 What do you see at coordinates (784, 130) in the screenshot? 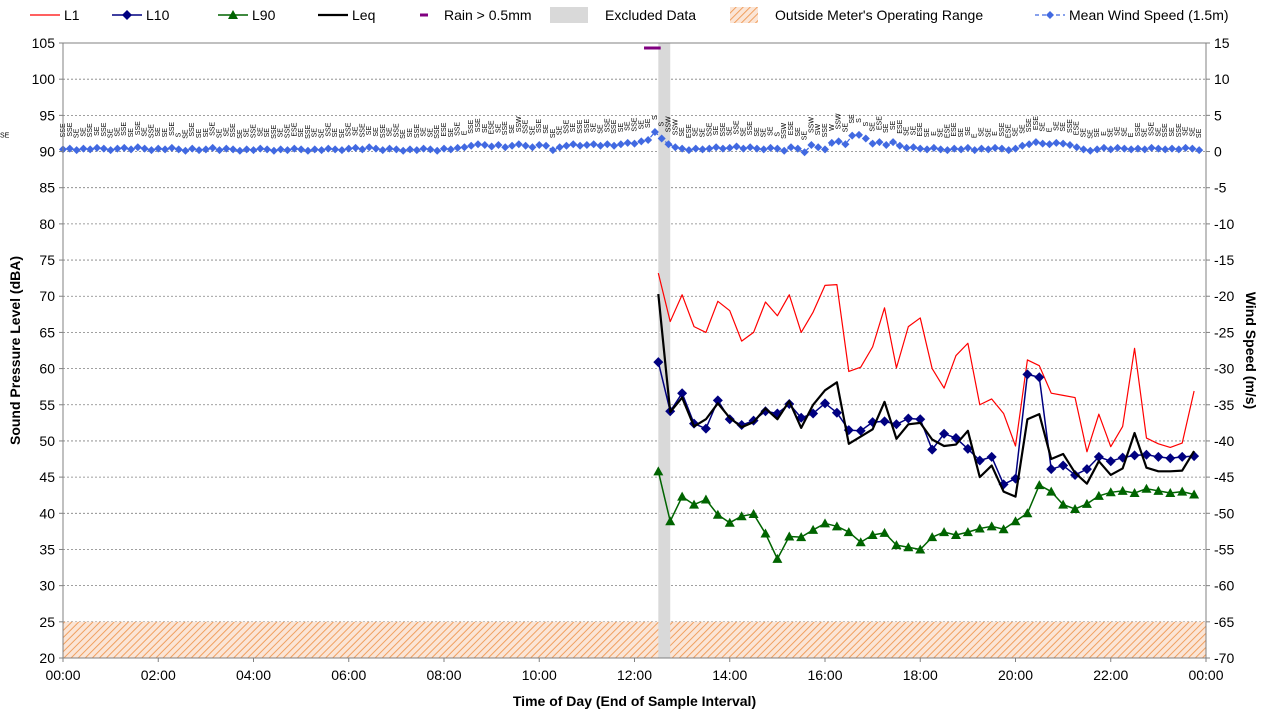
I see `wind-direction-label: SSW` at bounding box center [784, 130].